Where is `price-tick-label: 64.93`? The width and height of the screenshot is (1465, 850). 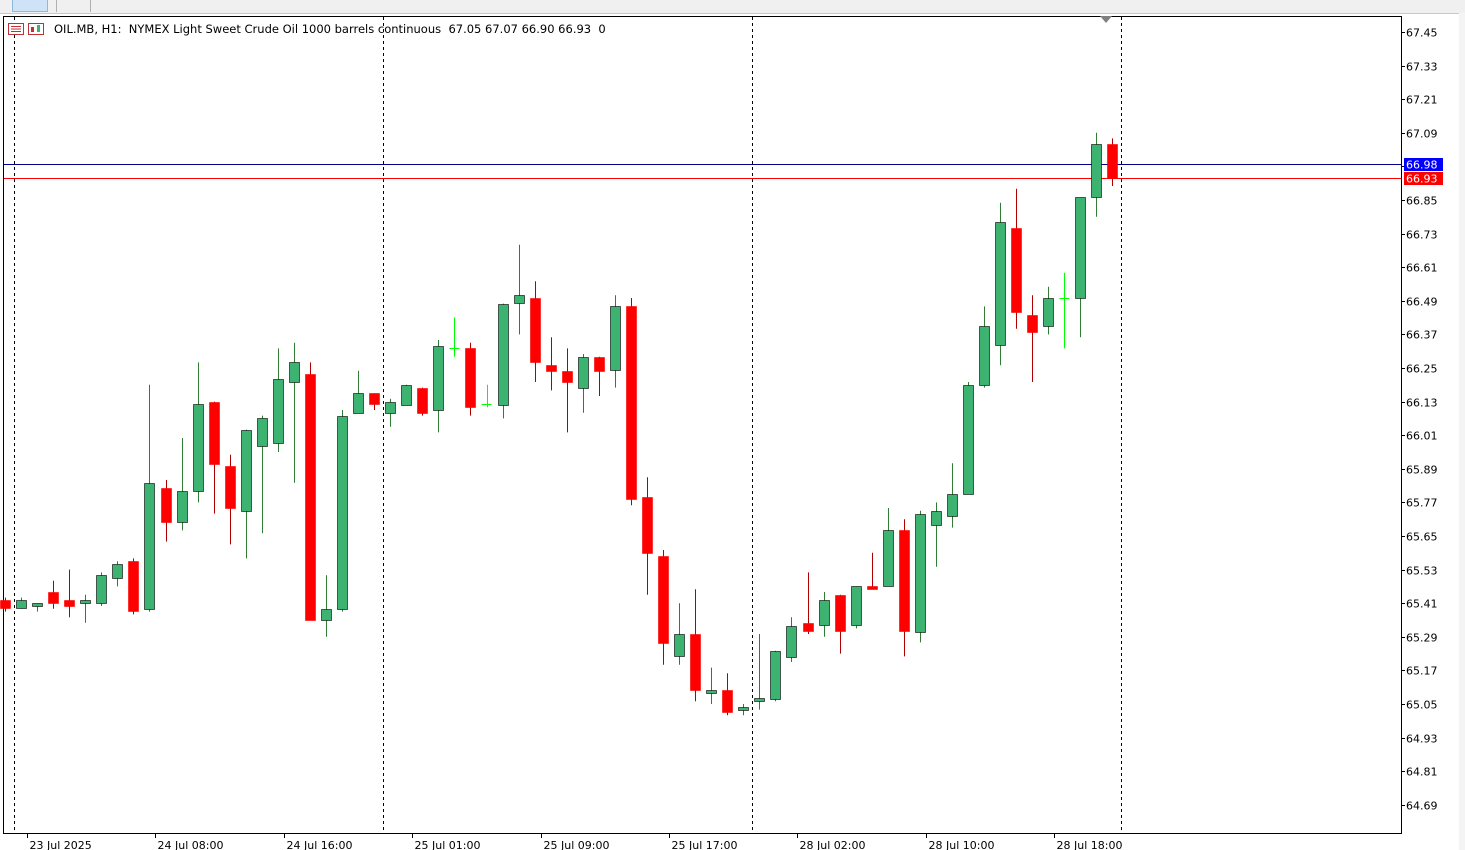
price-tick-label: 64.93 is located at coordinates (1422, 739).